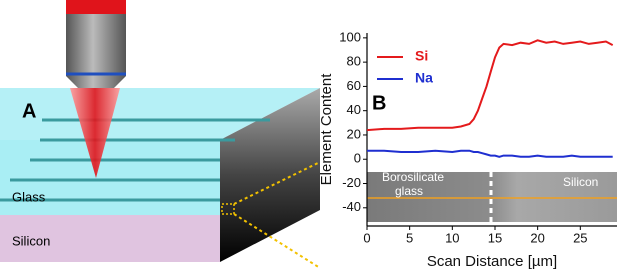 Image resolution: width=627 pixels, height=278 pixels. I want to click on legend-label: Na, so click(424, 78).